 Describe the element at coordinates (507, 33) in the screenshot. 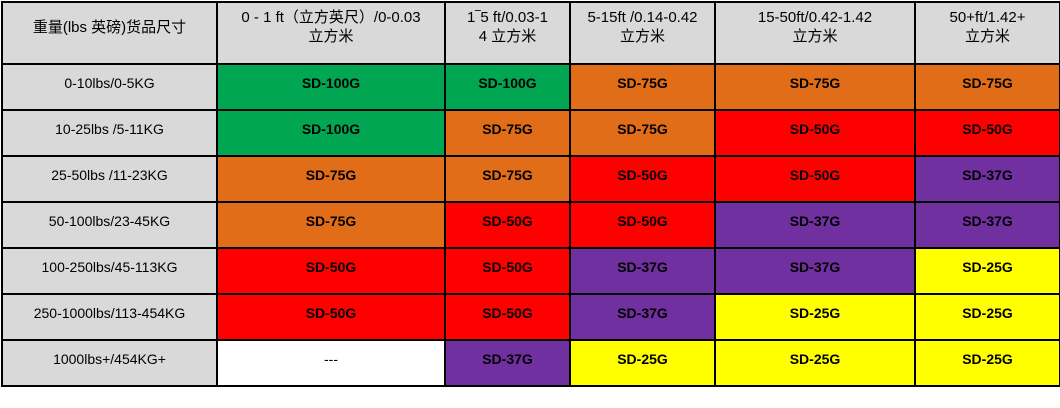

I see `col-header-1-5ft: 1‾5 ft/0.03-1 4 立方米` at that location.